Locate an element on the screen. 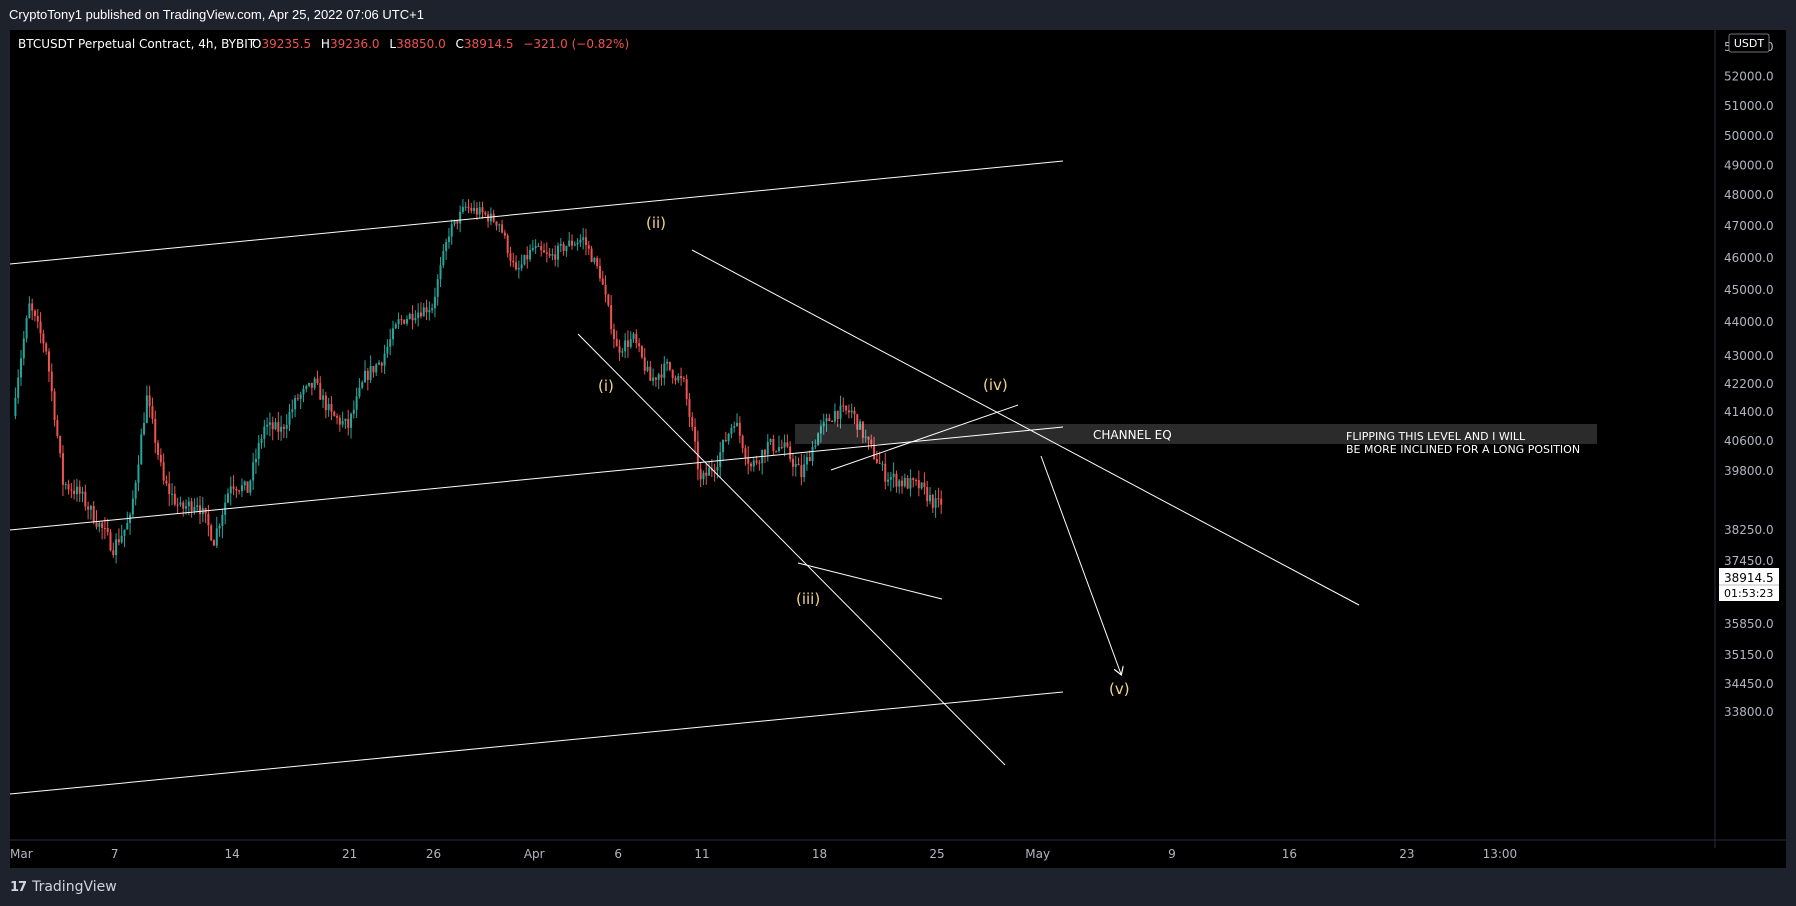  price-tick-label: 46000.0 is located at coordinates (1749, 258).